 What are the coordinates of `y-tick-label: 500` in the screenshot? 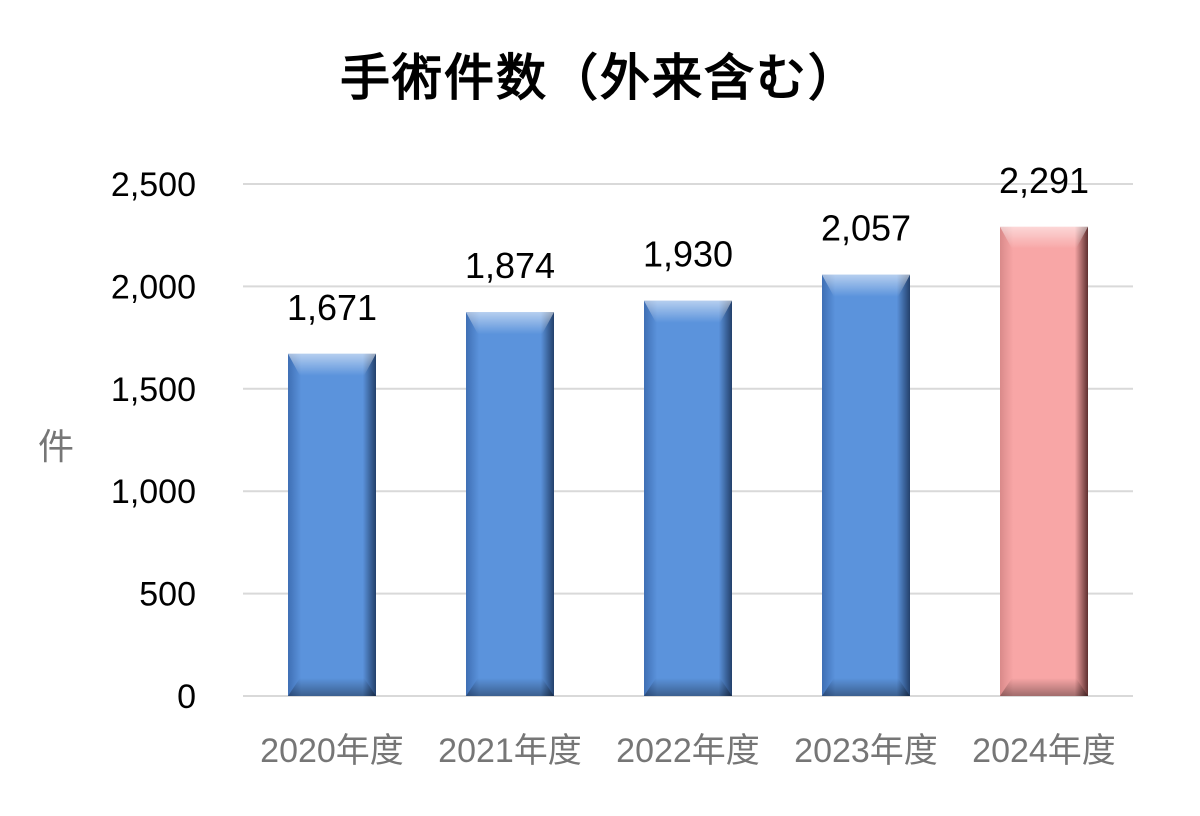 It's located at (167, 595).